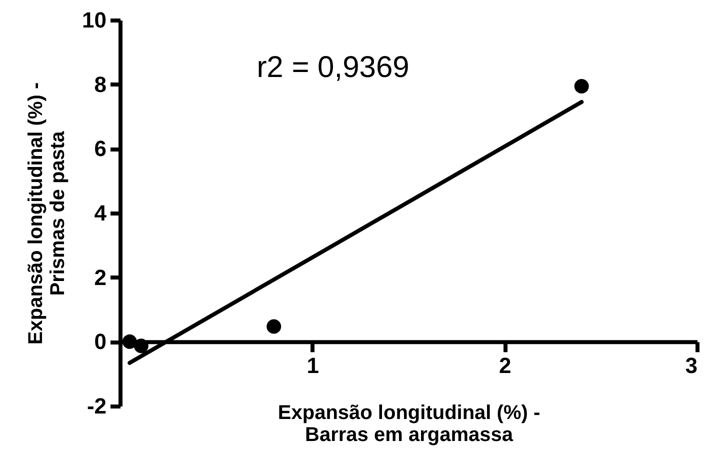 This screenshot has height=460, width=704. I want to click on y-axis-title: Expansão longitudinal (%) - Prismas de pasta, so click(47, 213).